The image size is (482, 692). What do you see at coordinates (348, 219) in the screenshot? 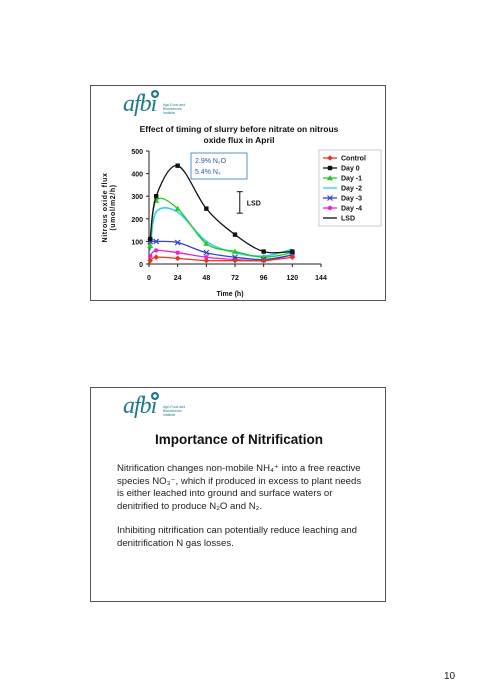
I see `legend-label: LSD` at bounding box center [348, 219].